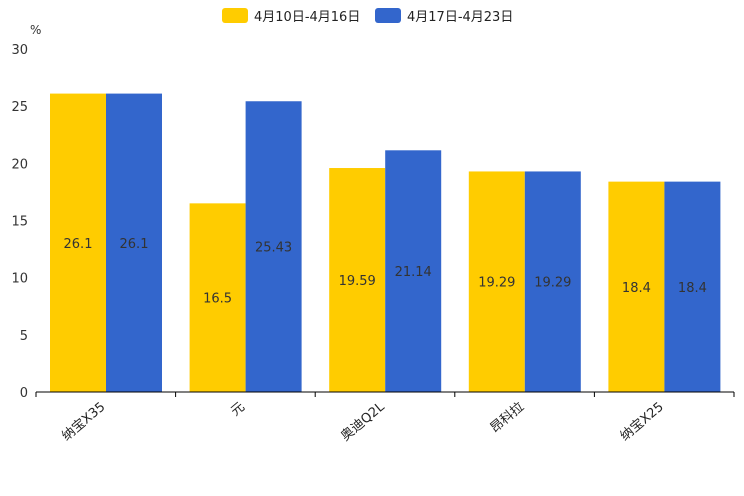 Image resolution: width=744 pixels, height=496 pixels. What do you see at coordinates (83, 422) in the screenshot?
I see `x-tick-label: 纳宝X35` at bounding box center [83, 422].